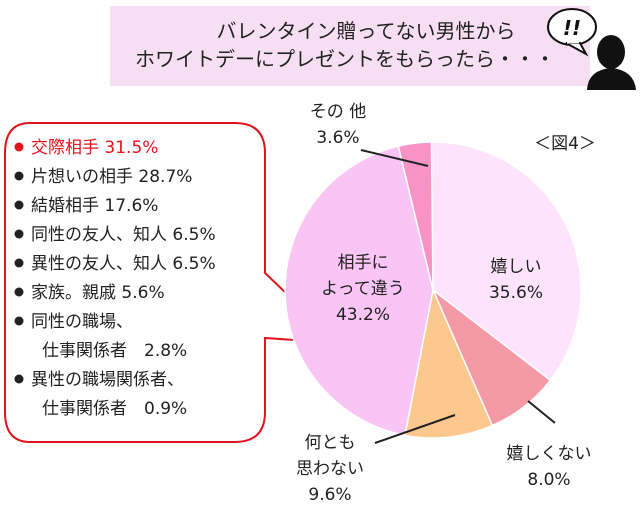 The width and height of the screenshot is (640, 517). Describe the element at coordinates (415, 429) in the screenshot. I see `leader-line-nothing` at that location.